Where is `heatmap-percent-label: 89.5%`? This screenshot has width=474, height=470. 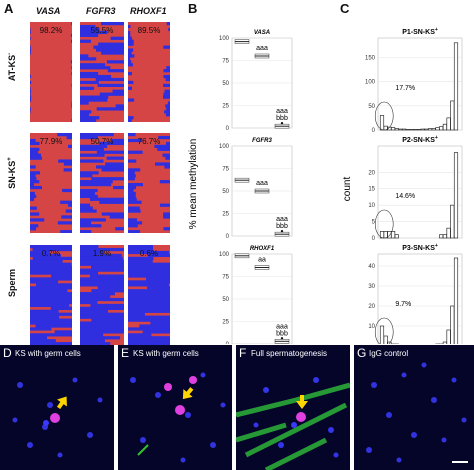
heatmap-percent-label: 89.5% is located at coordinates (149, 30).